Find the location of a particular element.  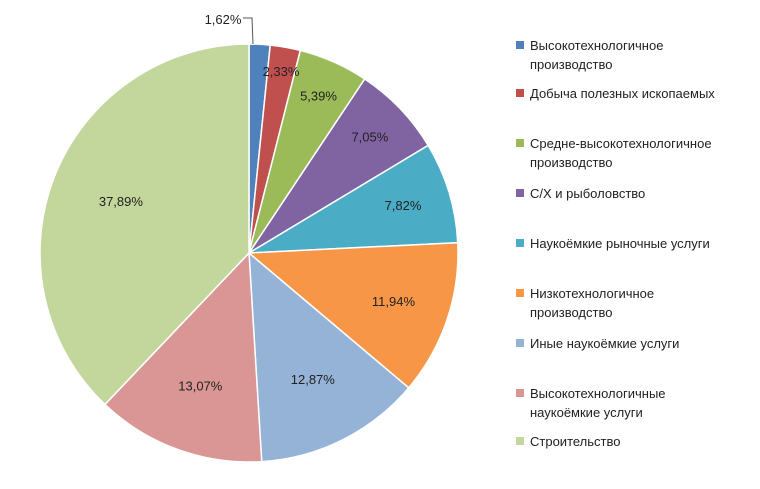

legend-label: Строительство is located at coordinates (575, 441).